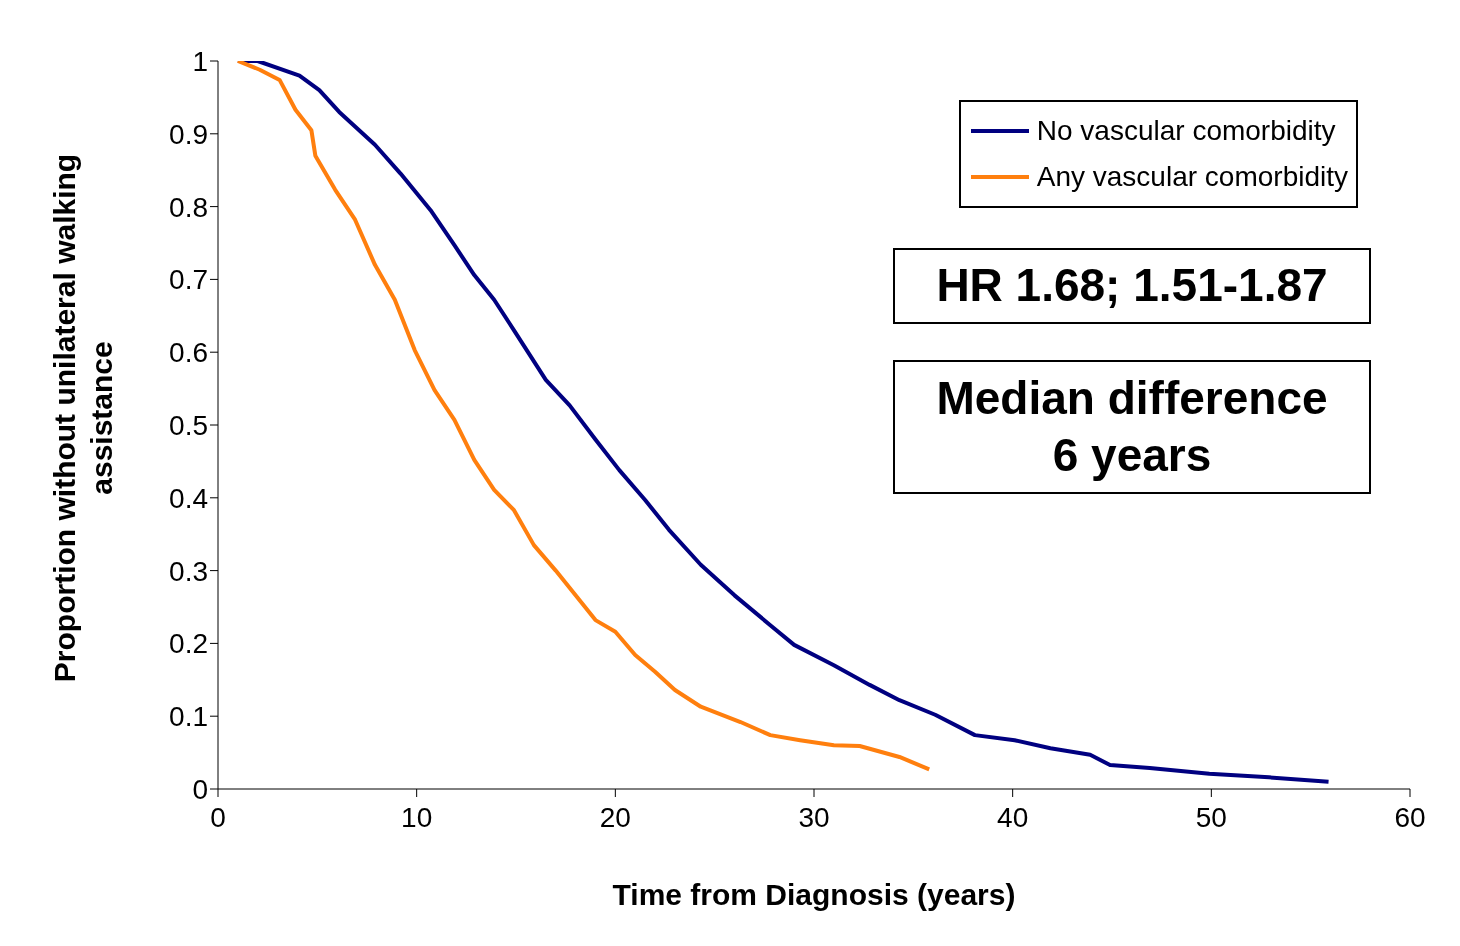  Describe the element at coordinates (615, 817) in the screenshot. I see `x-tick-label: 20` at that location.